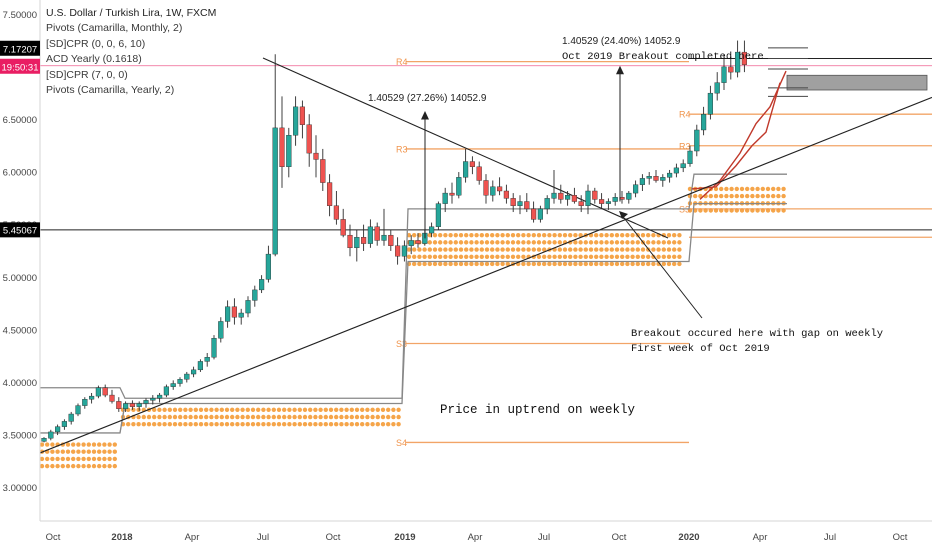 This screenshot has height=550, width=932. Describe the element at coordinates (110, 90) in the screenshot. I see `indicator-5: Pivots (Camarilla, Yearly, 2)` at that location.